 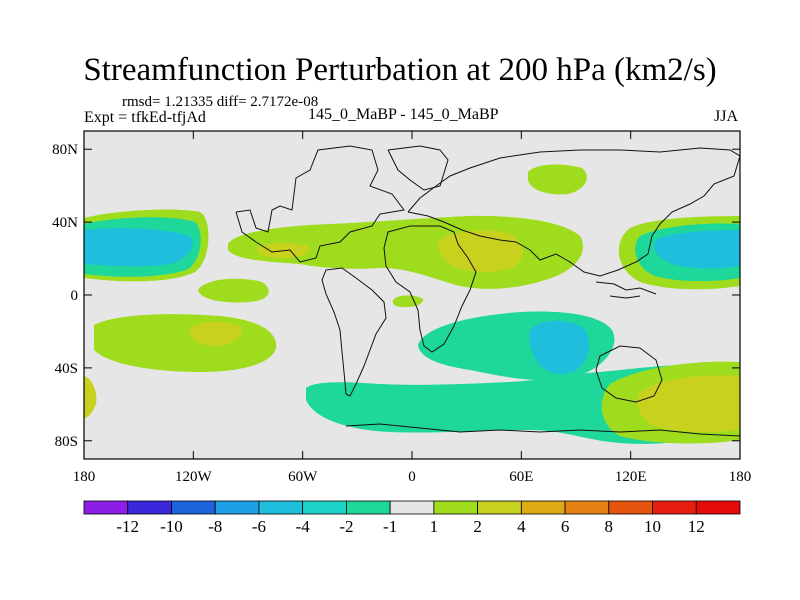 I want to click on y-tick-label: 40N, so click(x=65, y=223).